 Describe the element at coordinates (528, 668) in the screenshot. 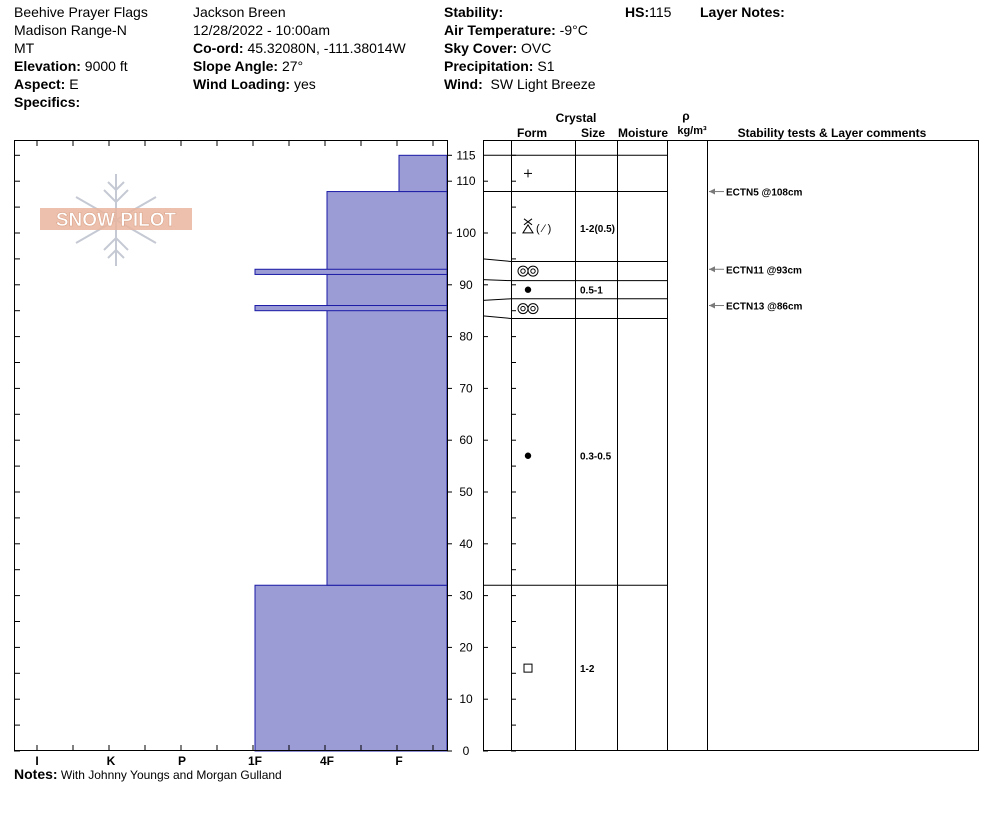

I see `faceted-crystals-icon` at that location.